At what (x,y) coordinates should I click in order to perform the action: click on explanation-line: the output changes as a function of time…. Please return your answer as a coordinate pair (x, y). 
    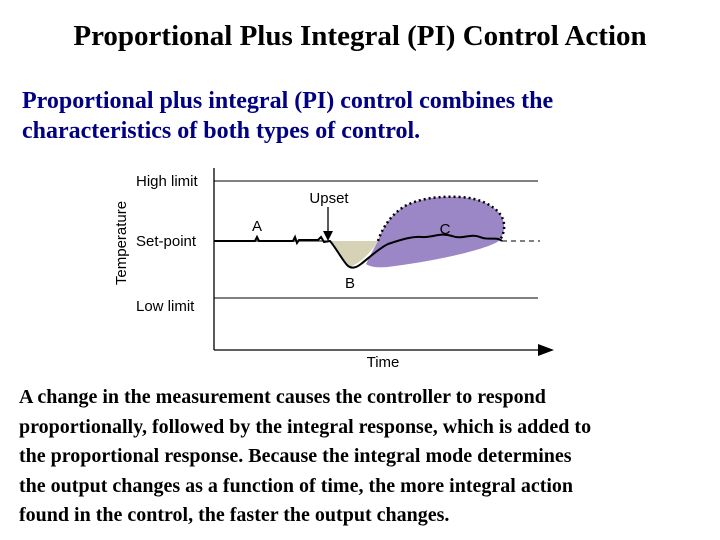
    Looking at the image, I should click on (296, 485).